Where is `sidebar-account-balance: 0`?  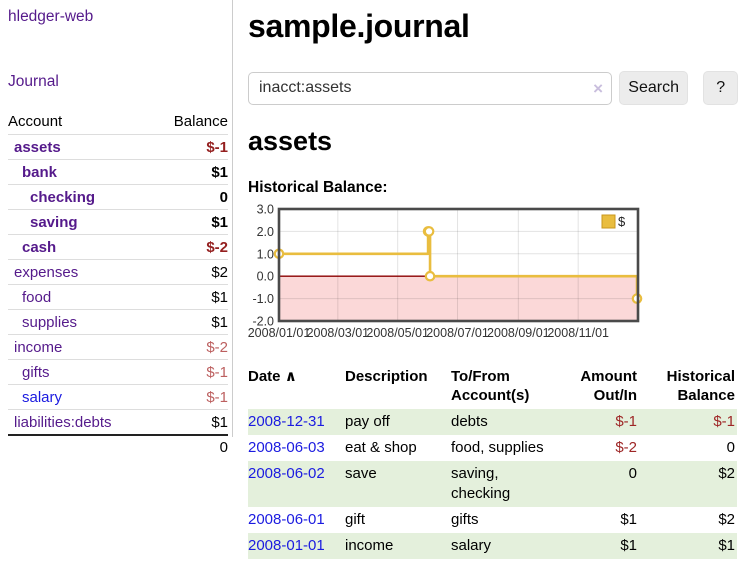 sidebar-account-balance: 0 is located at coordinates (223, 197).